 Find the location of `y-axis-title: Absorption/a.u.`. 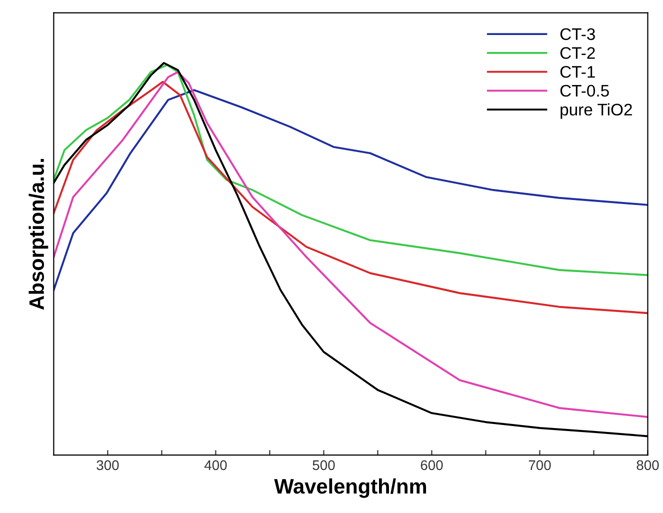

y-axis-title: Absorption/a.u. is located at coordinates (38, 234).